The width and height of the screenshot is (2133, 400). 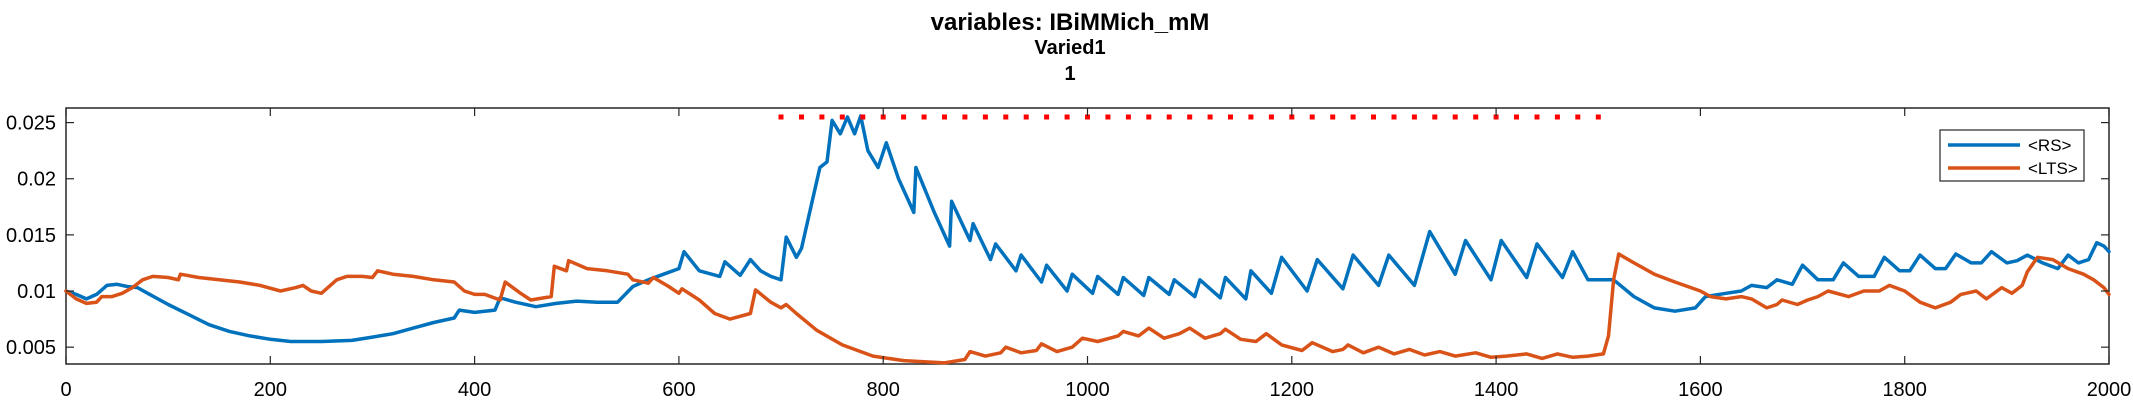 I want to click on x-tick-label: 1400, so click(x=1496, y=389).